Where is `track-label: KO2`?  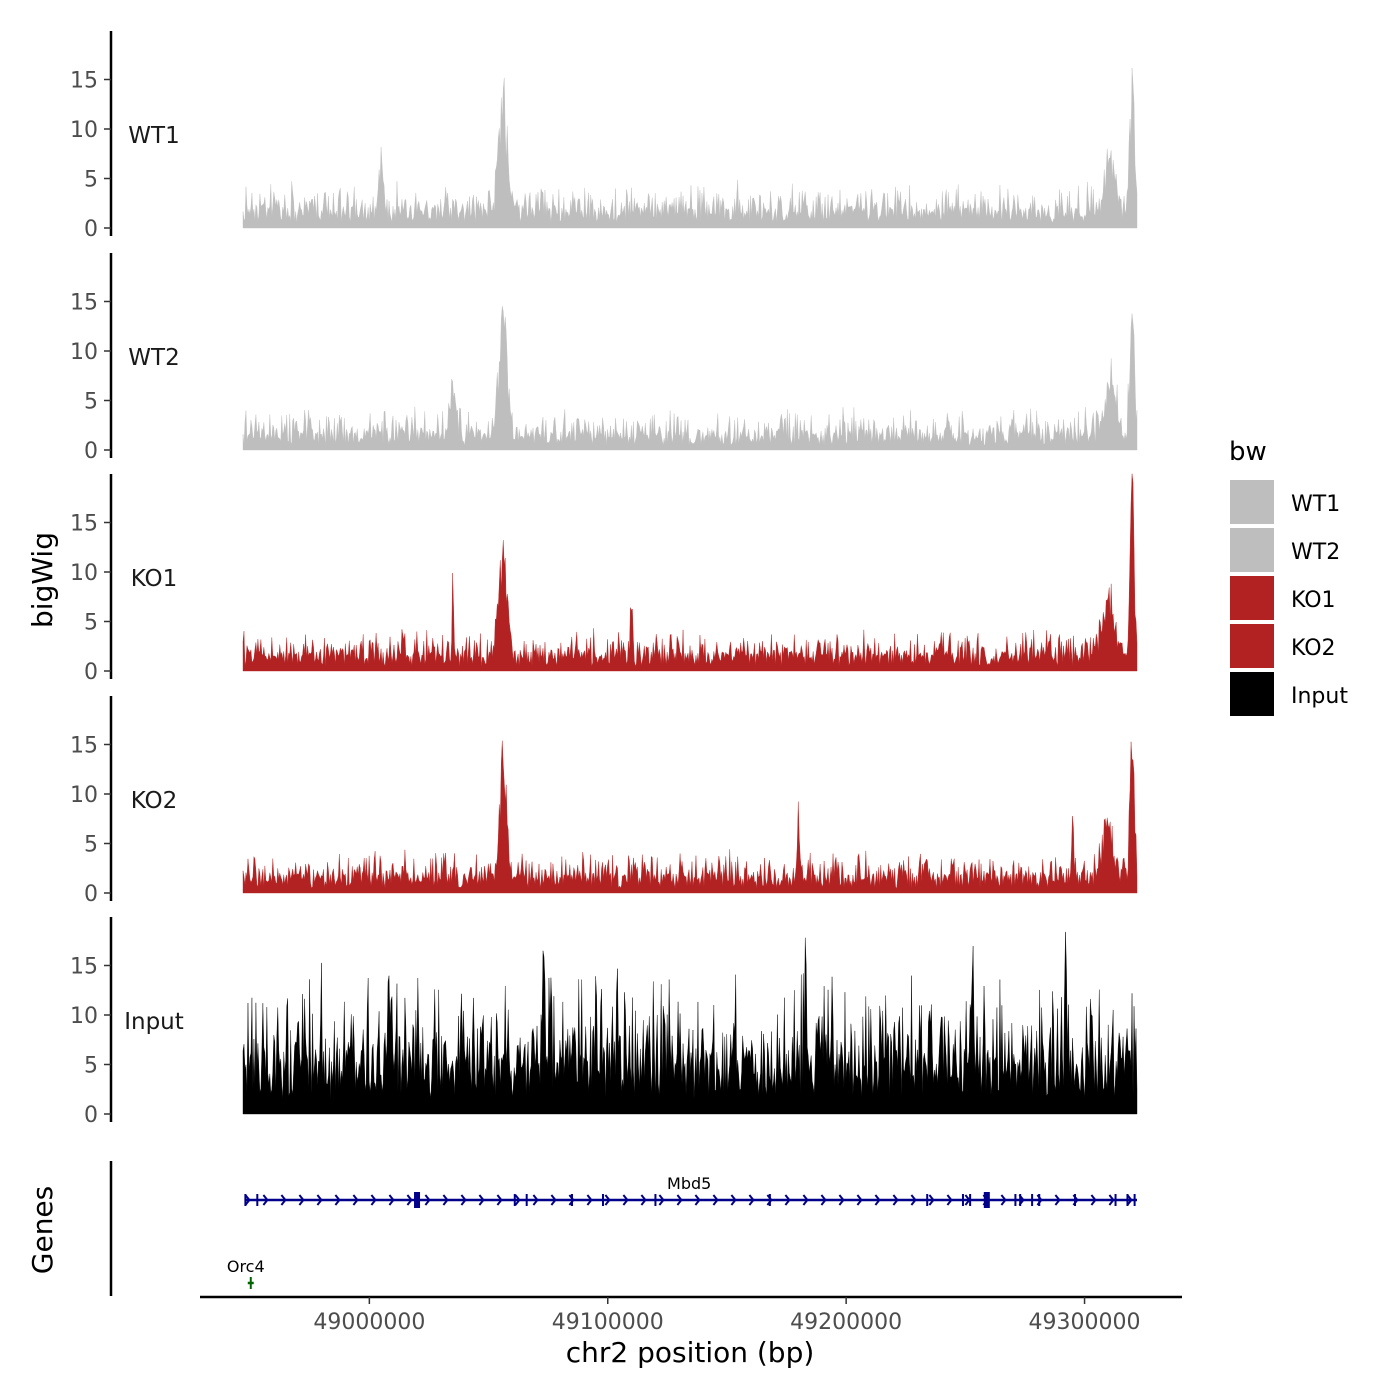
track-label: KO2 is located at coordinates (154, 801).